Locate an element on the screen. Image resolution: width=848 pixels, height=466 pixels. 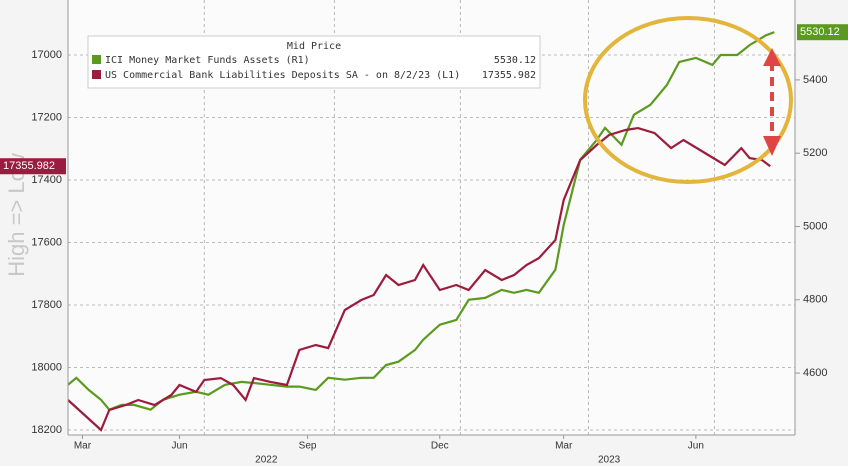
arrow-head-up is located at coordinates (772, 57).